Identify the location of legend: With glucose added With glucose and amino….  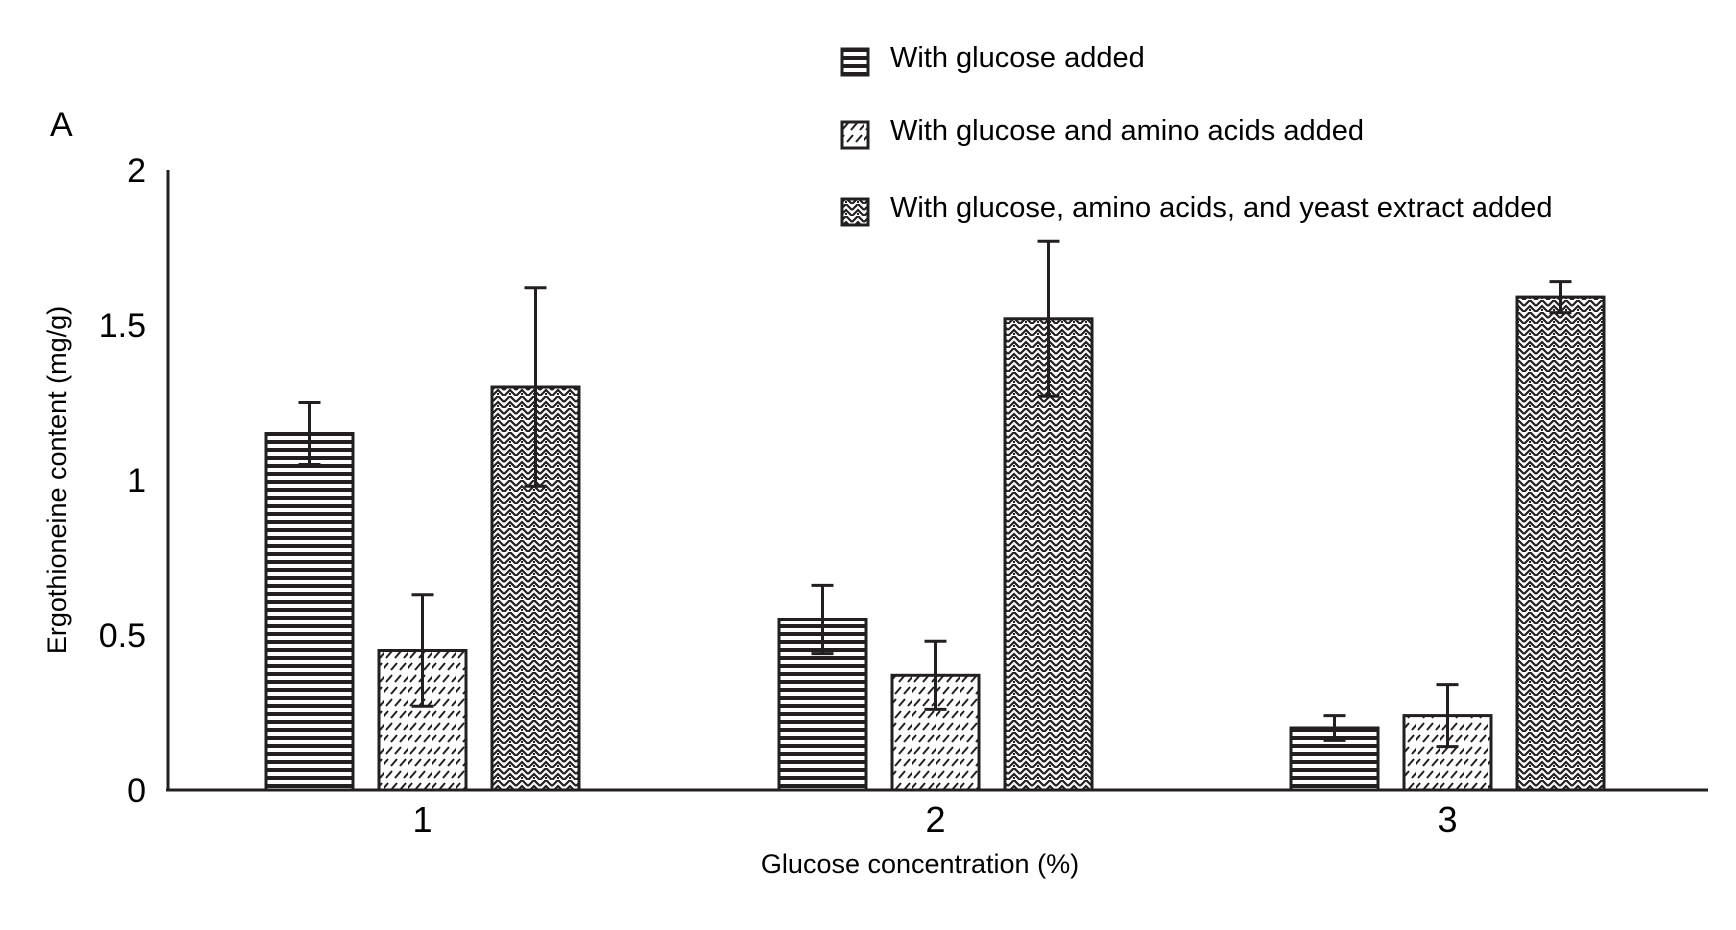
(1196, 134).